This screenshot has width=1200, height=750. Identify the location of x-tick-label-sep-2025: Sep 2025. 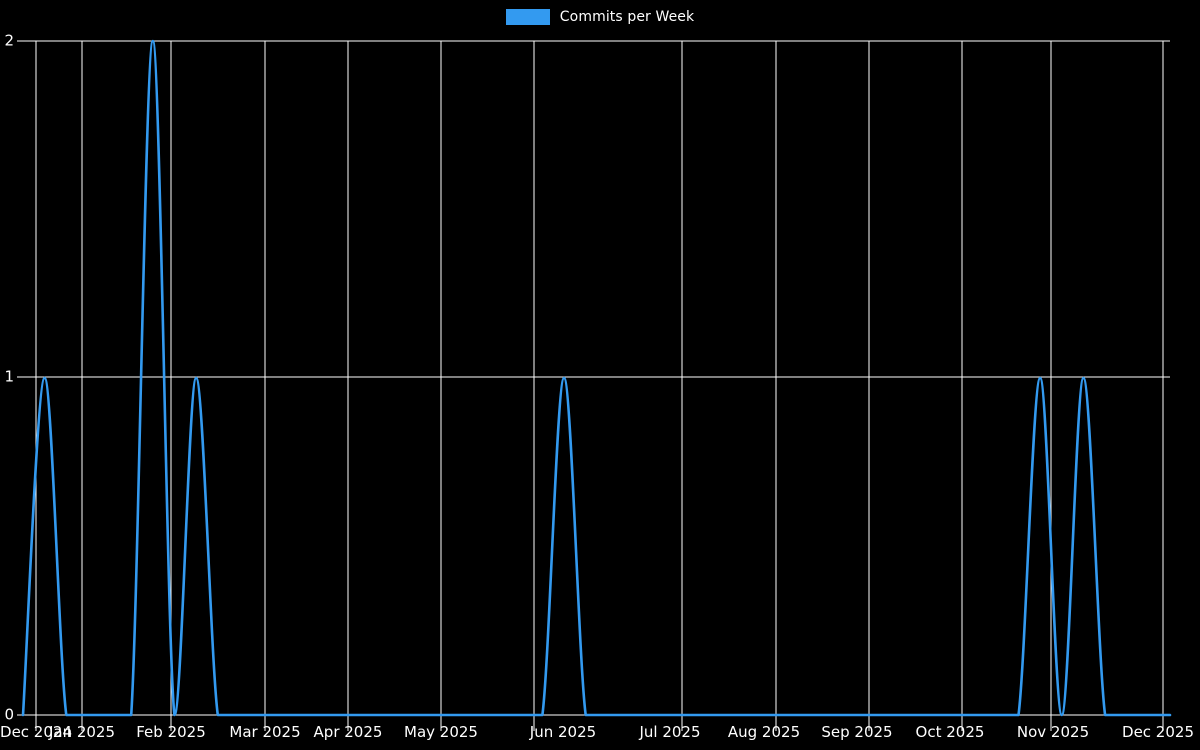
(856, 732).